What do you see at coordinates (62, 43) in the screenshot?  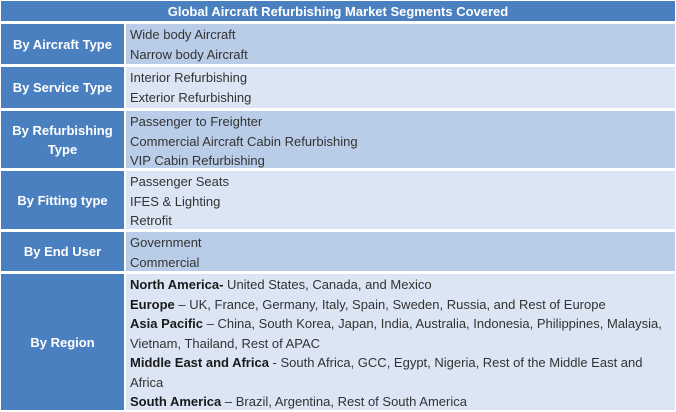 I see `category-label: By Aircraft Type` at bounding box center [62, 43].